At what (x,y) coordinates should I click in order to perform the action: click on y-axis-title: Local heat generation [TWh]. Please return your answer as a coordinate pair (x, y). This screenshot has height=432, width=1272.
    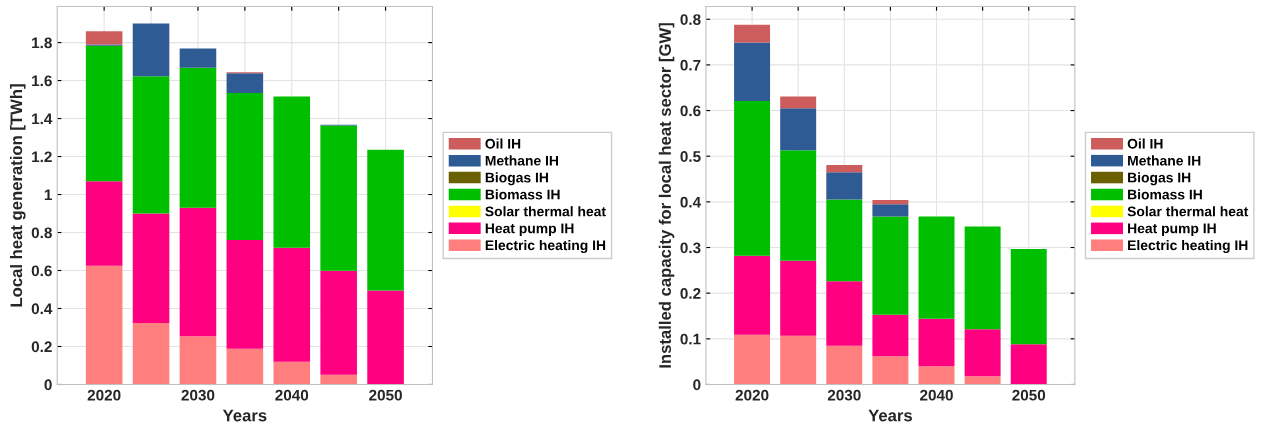
    Looking at the image, I should click on (17, 195).